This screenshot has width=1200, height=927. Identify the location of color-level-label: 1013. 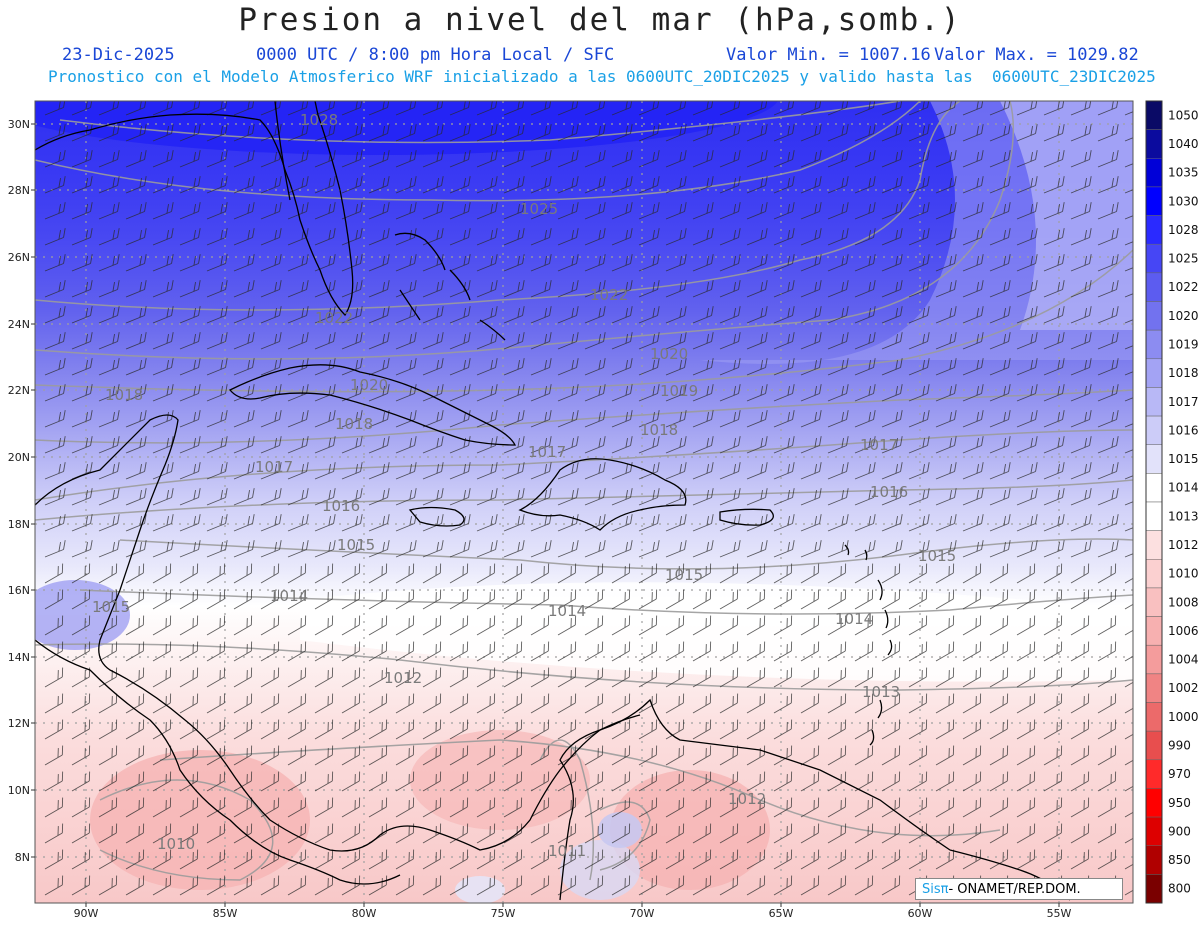
(1183, 516).